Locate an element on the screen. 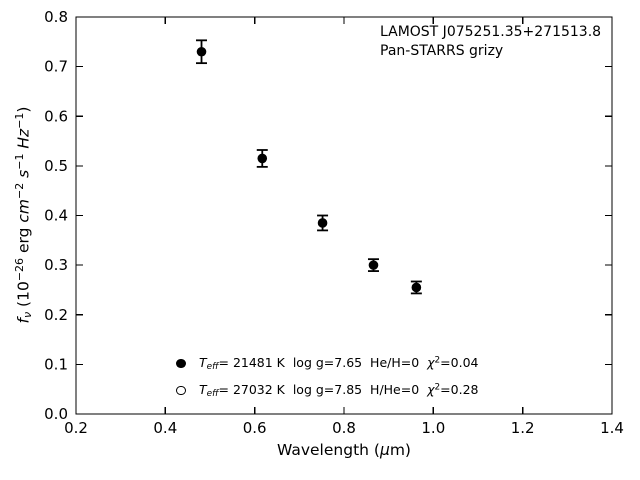  y-axis-label: fν (10−26 erg cm−2 s−1 Hz−1) is located at coordinates (24, 215).